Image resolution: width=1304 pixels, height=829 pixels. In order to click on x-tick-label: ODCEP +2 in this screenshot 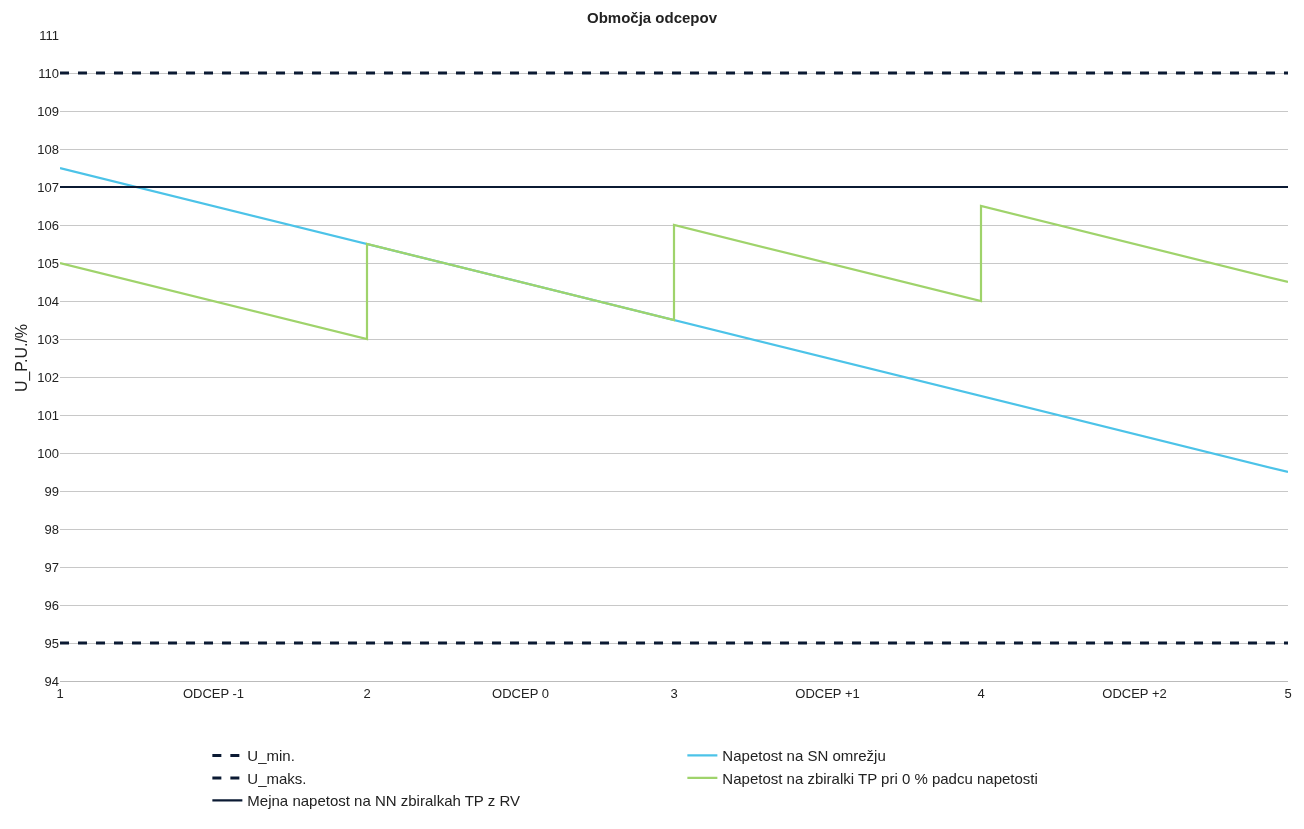, I will do `click(1134, 693)`.